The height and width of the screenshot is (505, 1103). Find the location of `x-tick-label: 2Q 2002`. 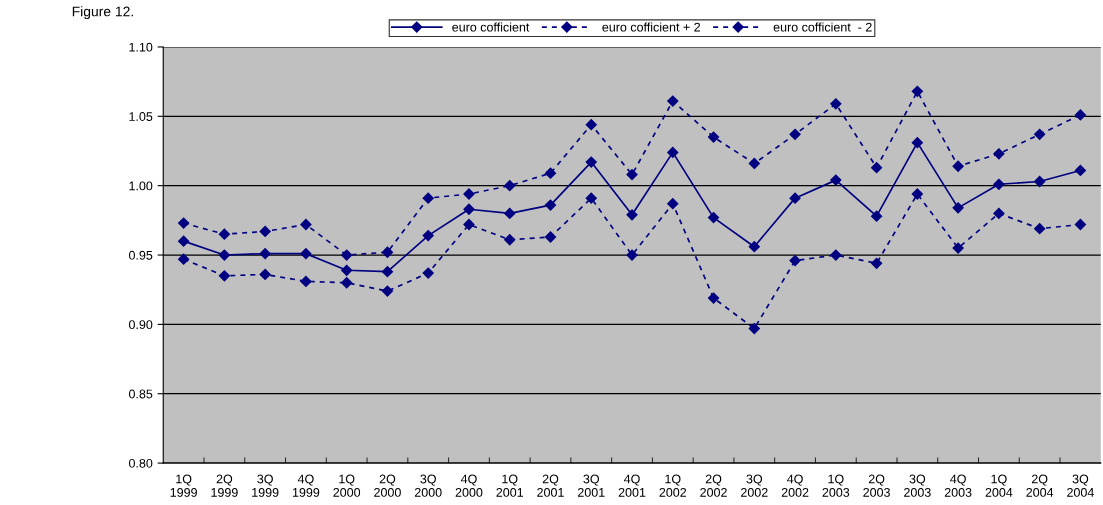

x-tick-label: 2Q 2002 is located at coordinates (713, 485).